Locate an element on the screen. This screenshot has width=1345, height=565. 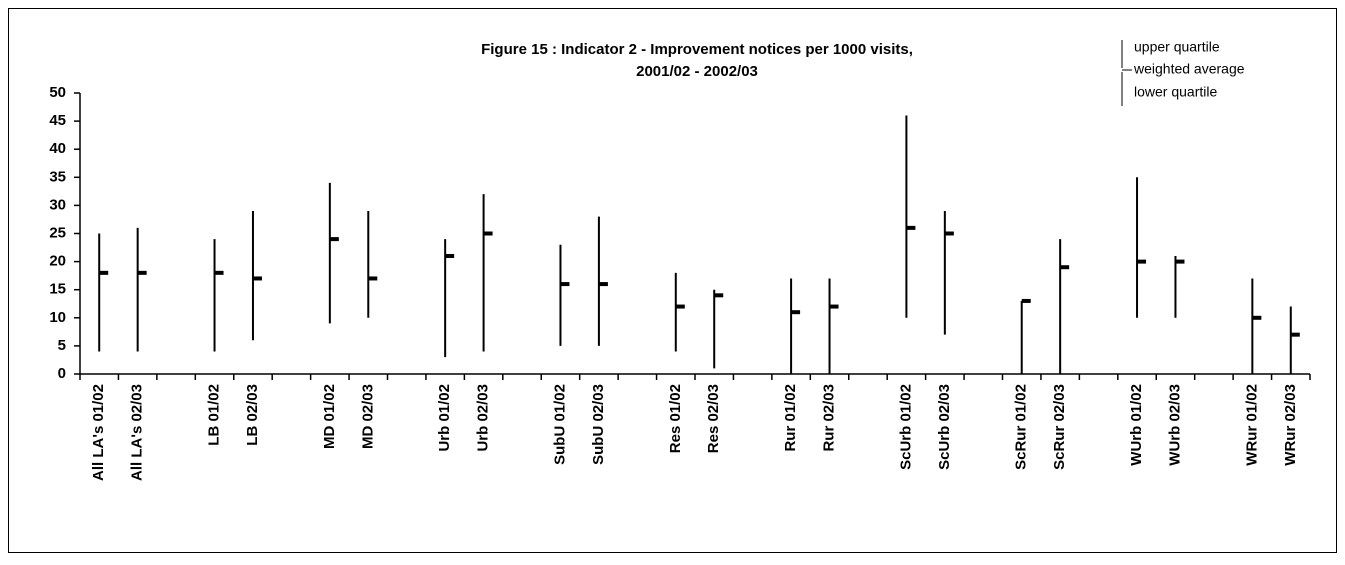
legend-label: weighted average is located at coordinates (1189, 69).